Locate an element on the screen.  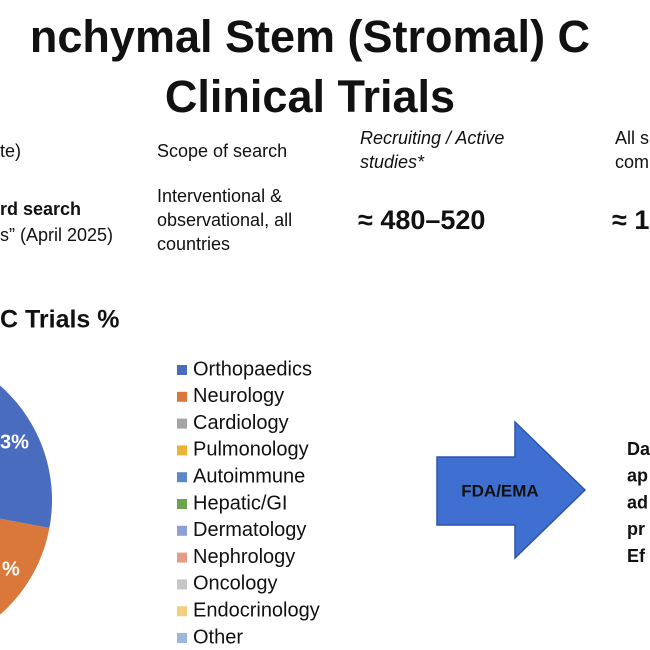
table-header: Recruiting / Active studies* is located at coordinates (432, 150).